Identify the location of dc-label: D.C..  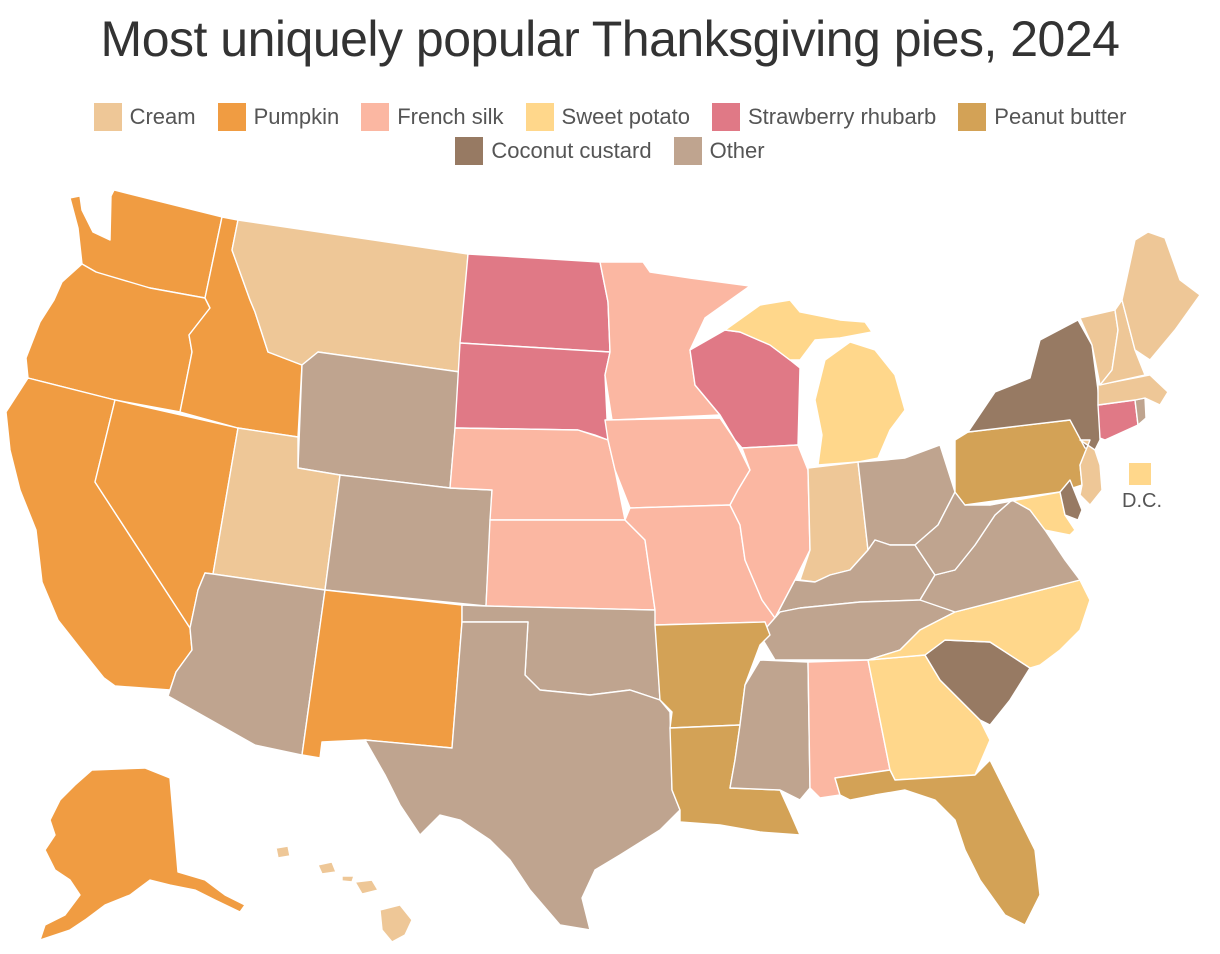
(1142, 501).